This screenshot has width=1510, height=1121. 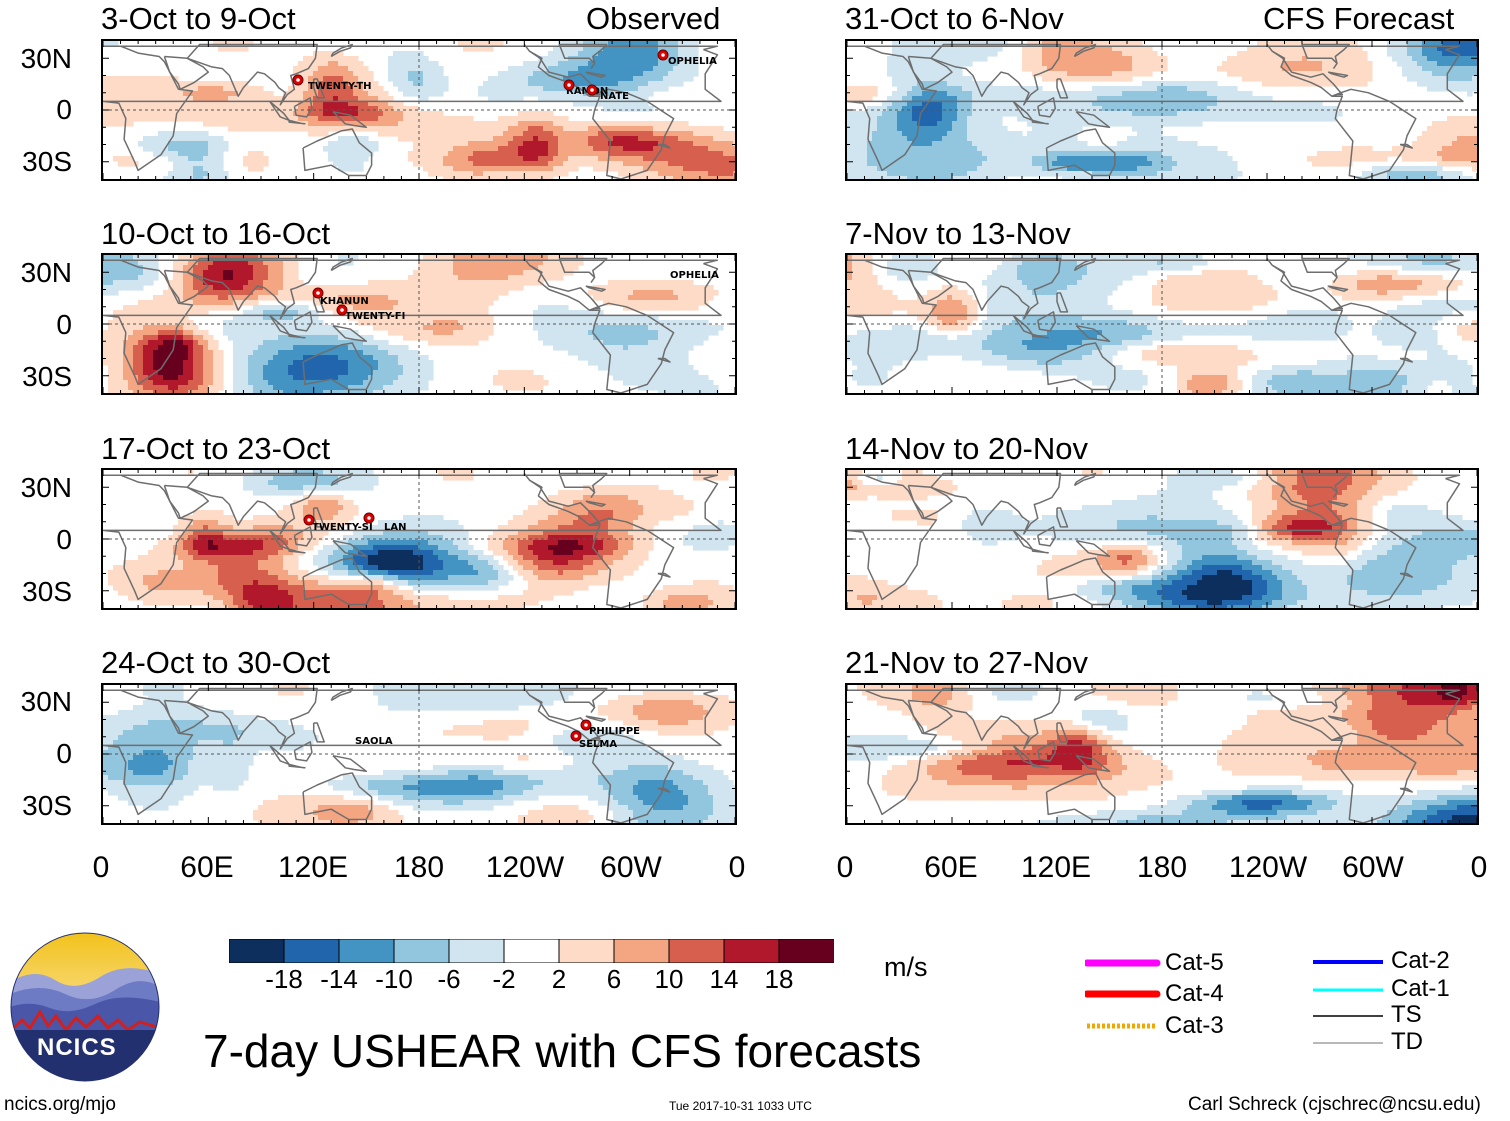 I want to click on panel-2-title: 10-Oct to 16-Oct, so click(x=216, y=233).